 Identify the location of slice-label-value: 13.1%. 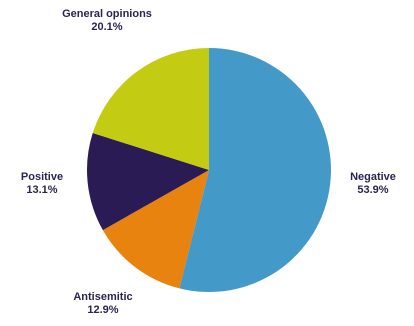
(42, 190).